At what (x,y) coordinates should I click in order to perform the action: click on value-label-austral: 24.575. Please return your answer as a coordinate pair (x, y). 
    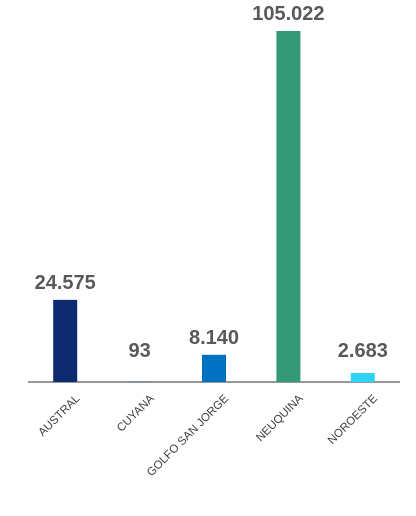
    Looking at the image, I should click on (65, 283).